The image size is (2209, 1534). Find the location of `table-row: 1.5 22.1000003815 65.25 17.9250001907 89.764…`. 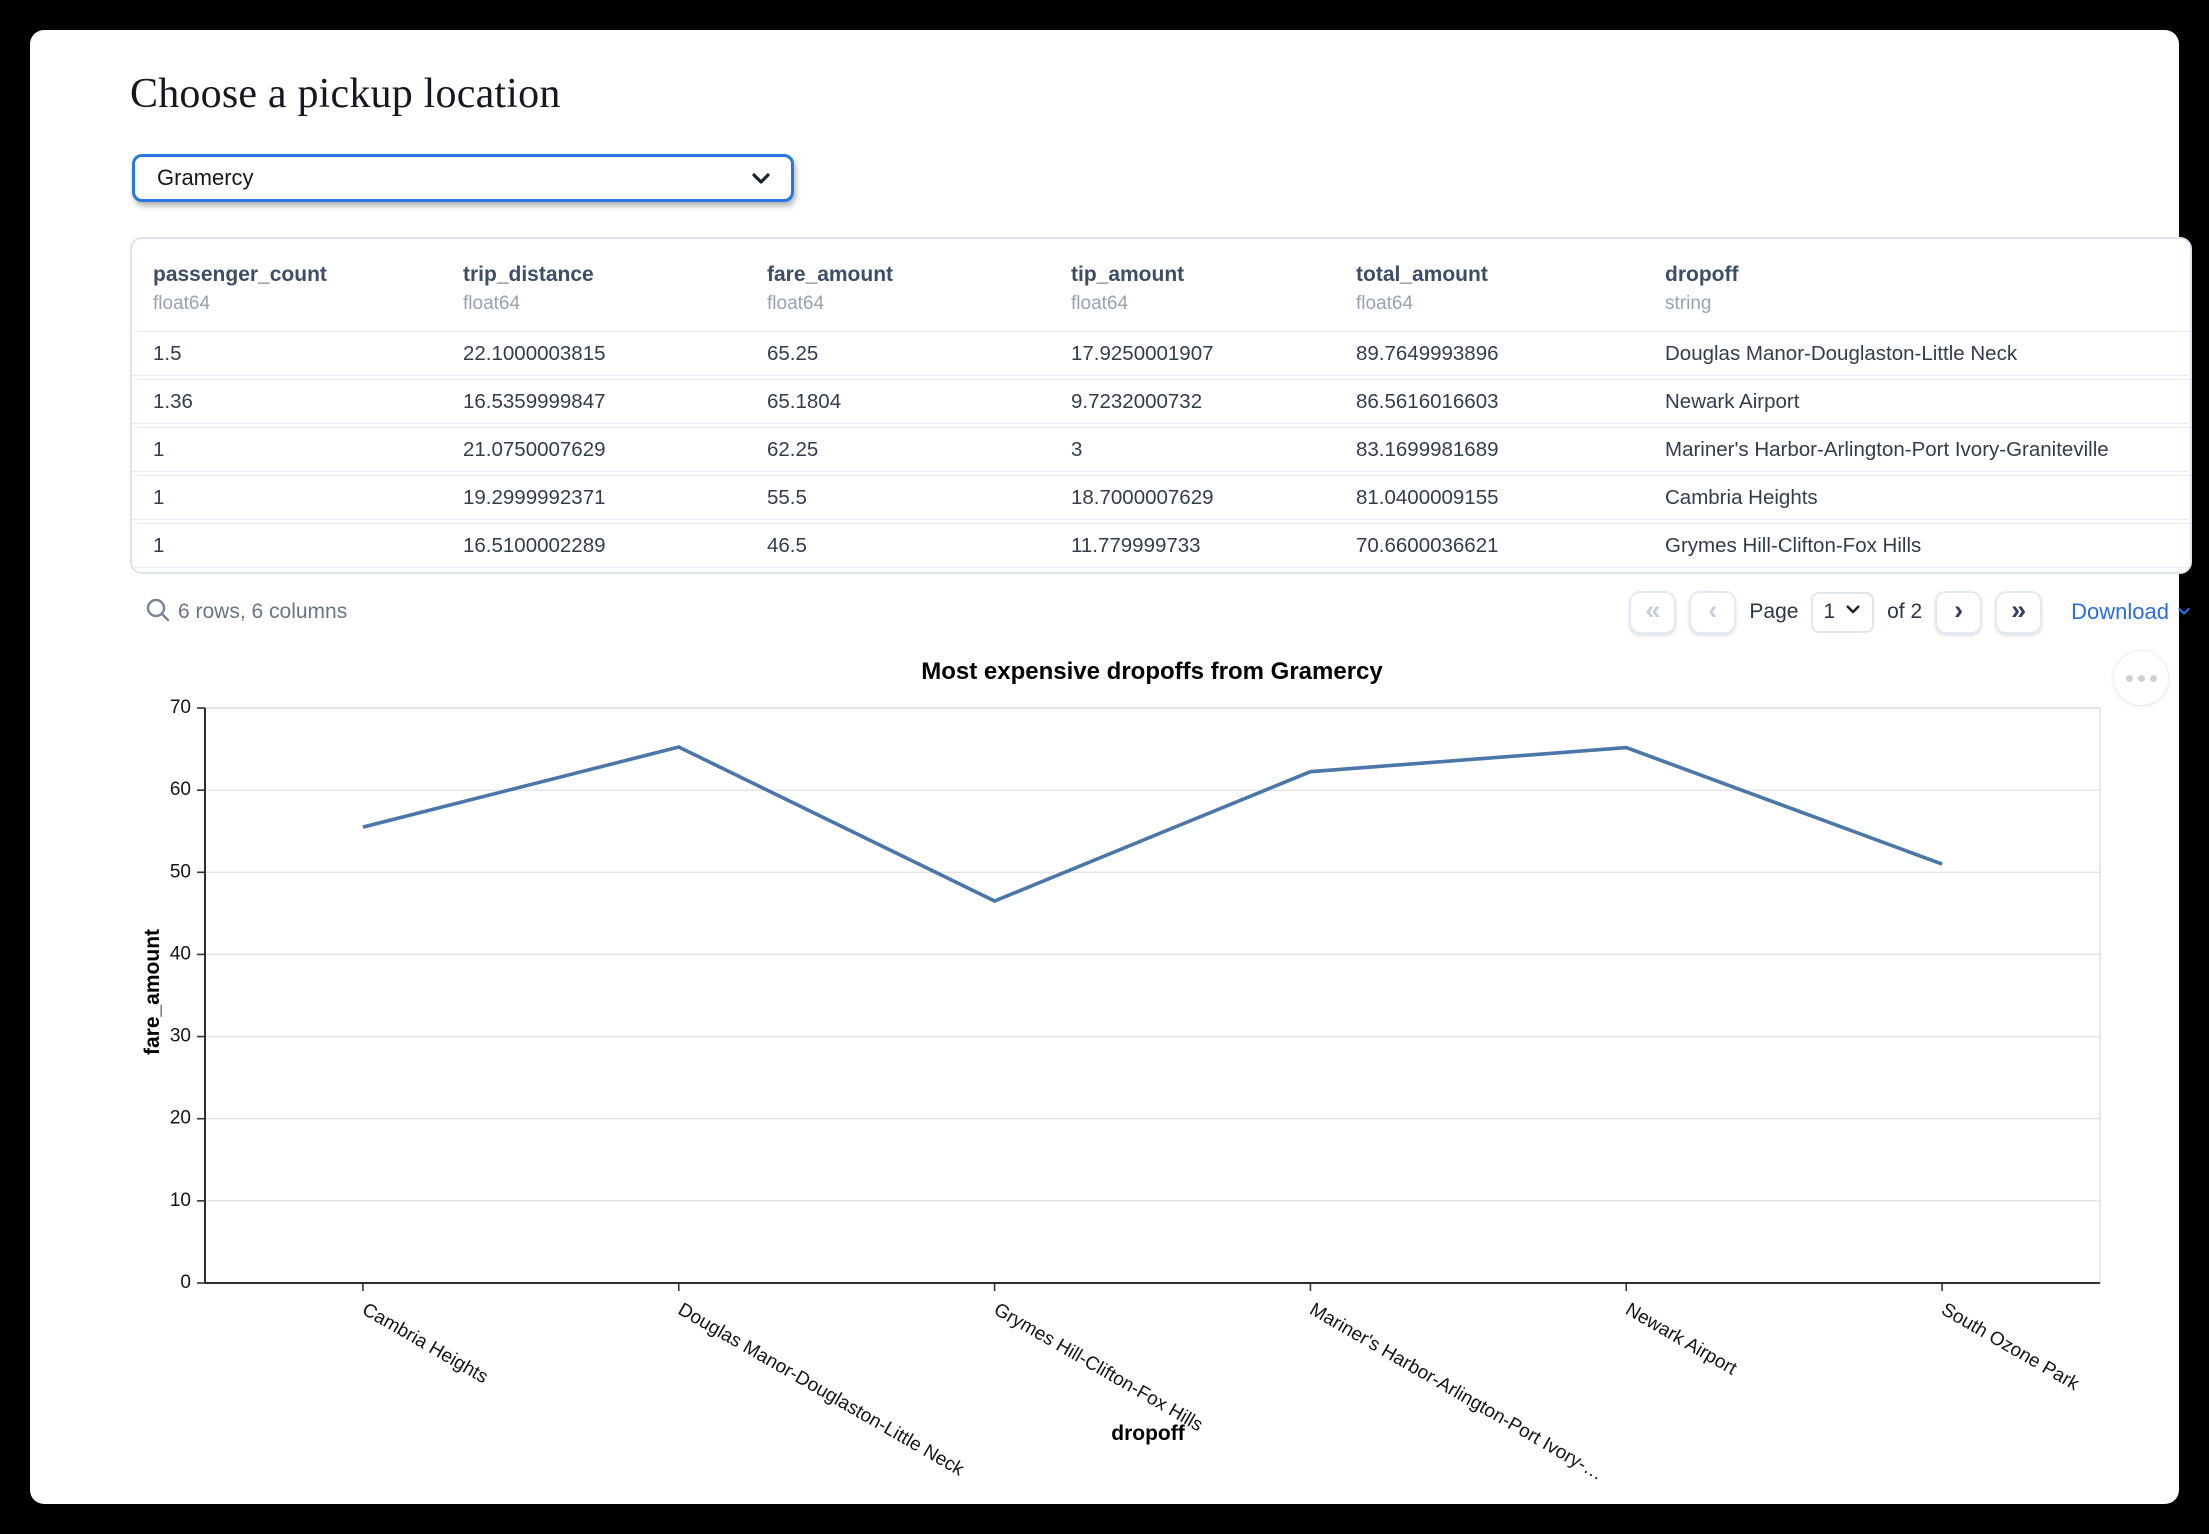

table-row: 1.5 22.1000003815 65.25 17.9250001907 89.764… is located at coordinates (1161, 353).